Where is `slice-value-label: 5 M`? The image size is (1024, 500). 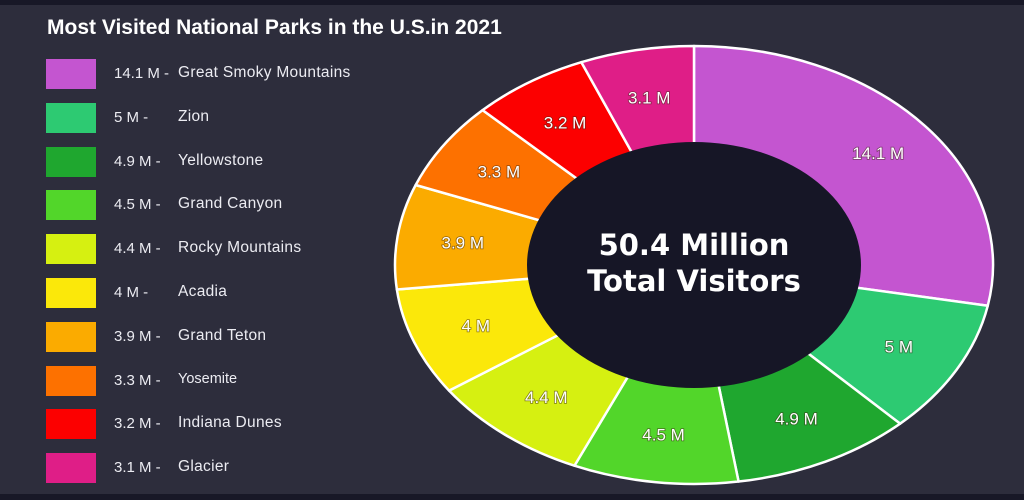 slice-value-label: 5 M is located at coordinates (899, 347).